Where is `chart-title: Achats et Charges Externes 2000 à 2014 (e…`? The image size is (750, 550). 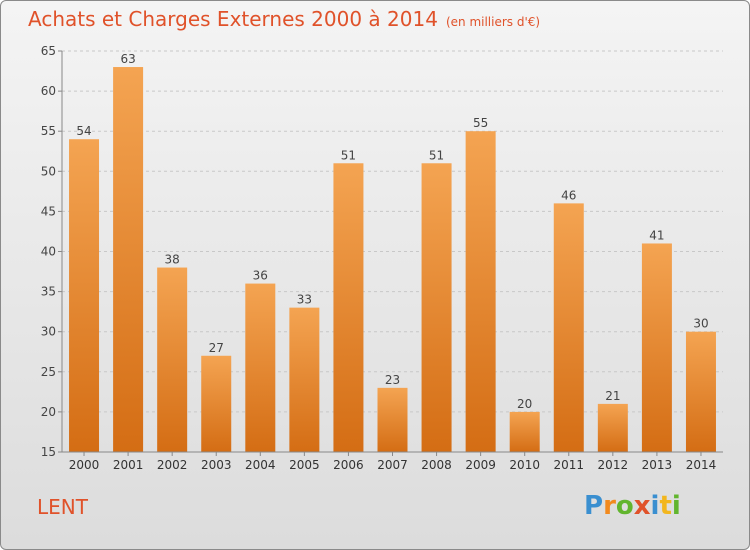
chart-title: Achats et Charges Externes 2000 à 2014 (e… is located at coordinates (284, 19).